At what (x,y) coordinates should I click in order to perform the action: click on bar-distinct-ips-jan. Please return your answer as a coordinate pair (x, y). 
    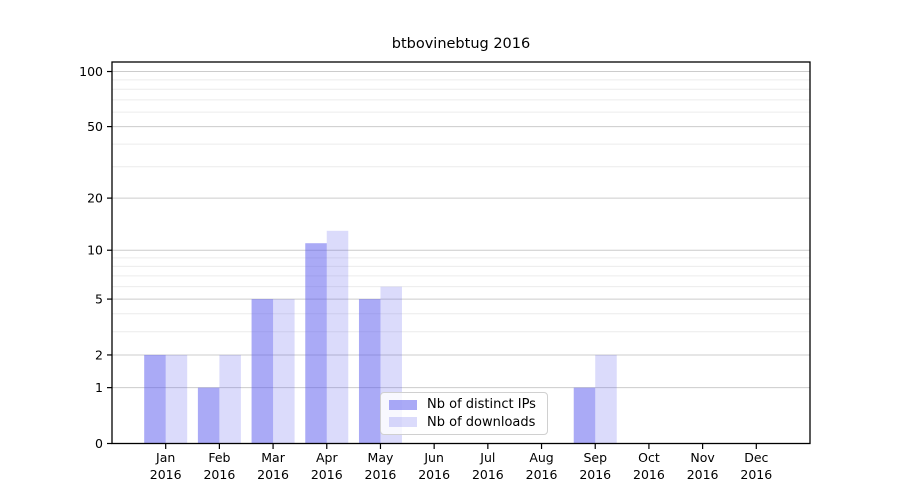
    Looking at the image, I should click on (155, 399).